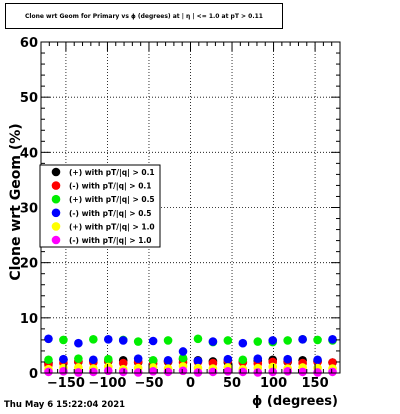 The height and width of the screenshot is (414, 400). Describe the element at coordinates (29, 264) in the screenshot. I see `y-tick-label: 20` at that location.